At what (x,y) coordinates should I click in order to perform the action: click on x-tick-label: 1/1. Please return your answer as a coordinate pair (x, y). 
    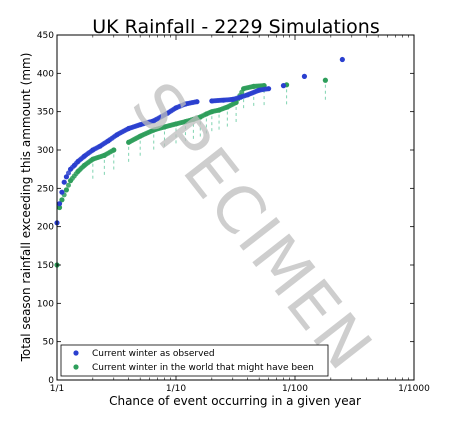
    Looking at the image, I should click on (57, 389).